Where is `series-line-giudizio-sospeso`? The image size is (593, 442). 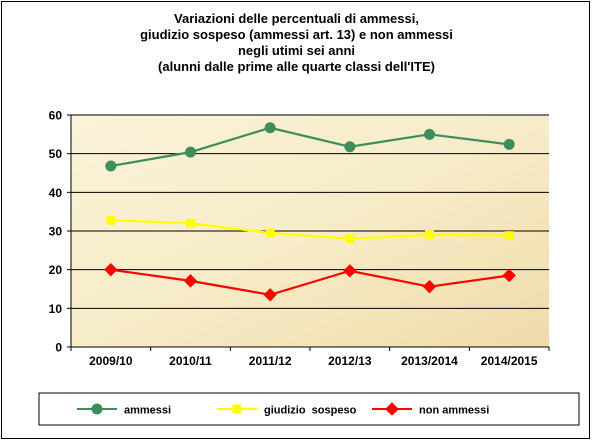 series-line-giudizio-sospeso is located at coordinates (310, 229).